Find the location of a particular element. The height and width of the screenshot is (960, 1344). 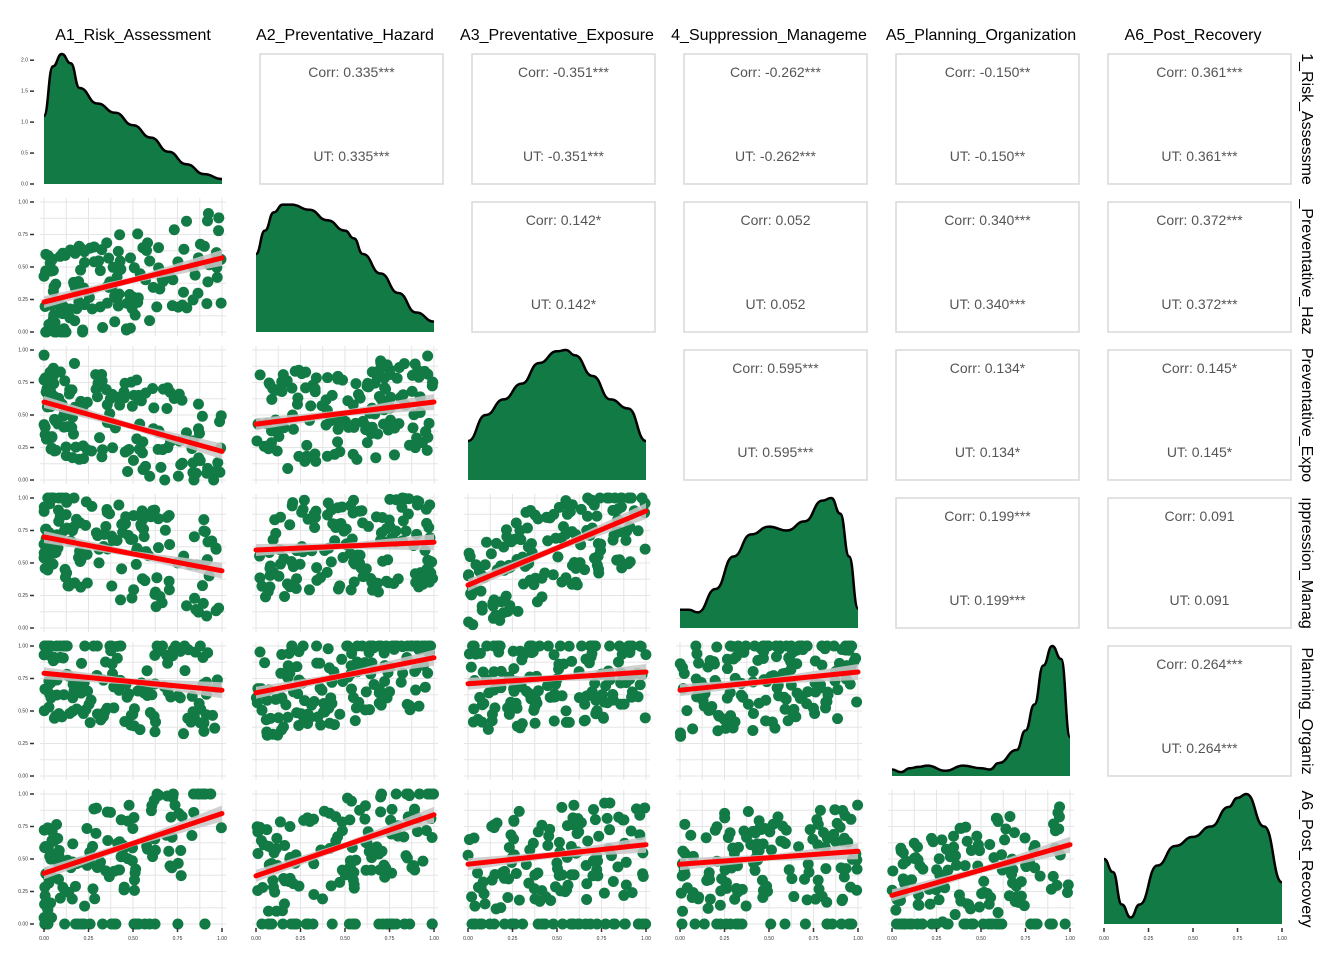

y-tick-label: 0.00 is located at coordinates (23, 925).